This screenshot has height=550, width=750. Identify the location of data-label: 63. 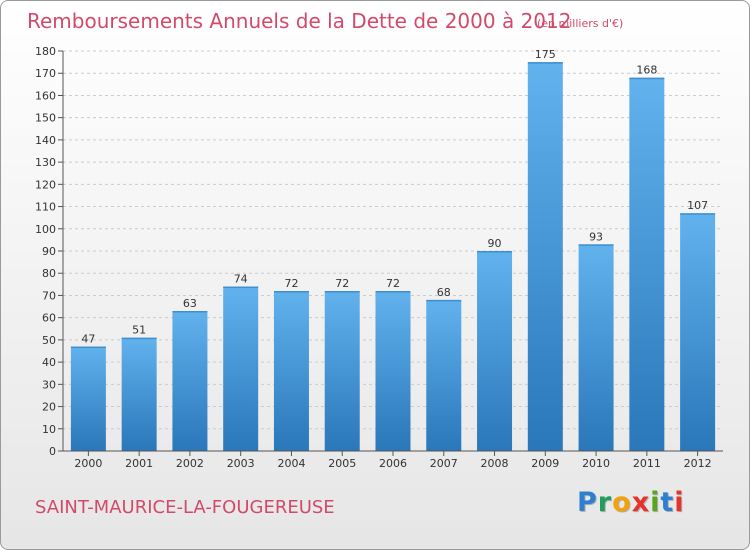
(190, 303).